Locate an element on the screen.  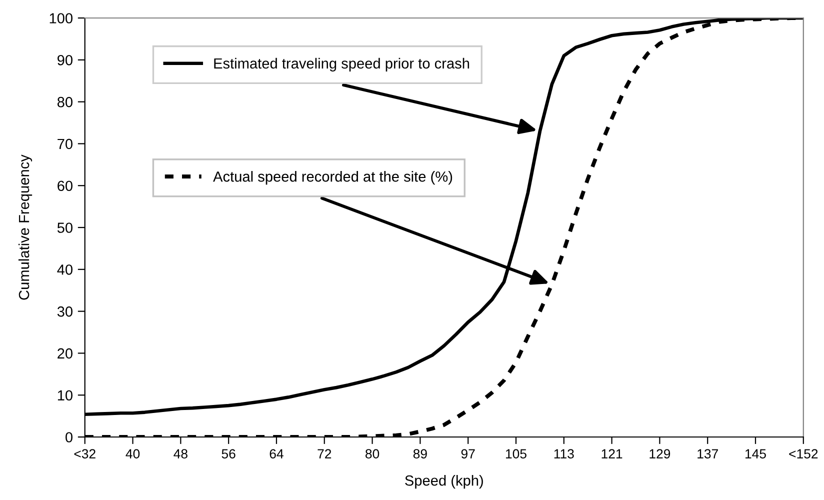
x-axis-title: Speed (kph) is located at coordinates (444, 481).